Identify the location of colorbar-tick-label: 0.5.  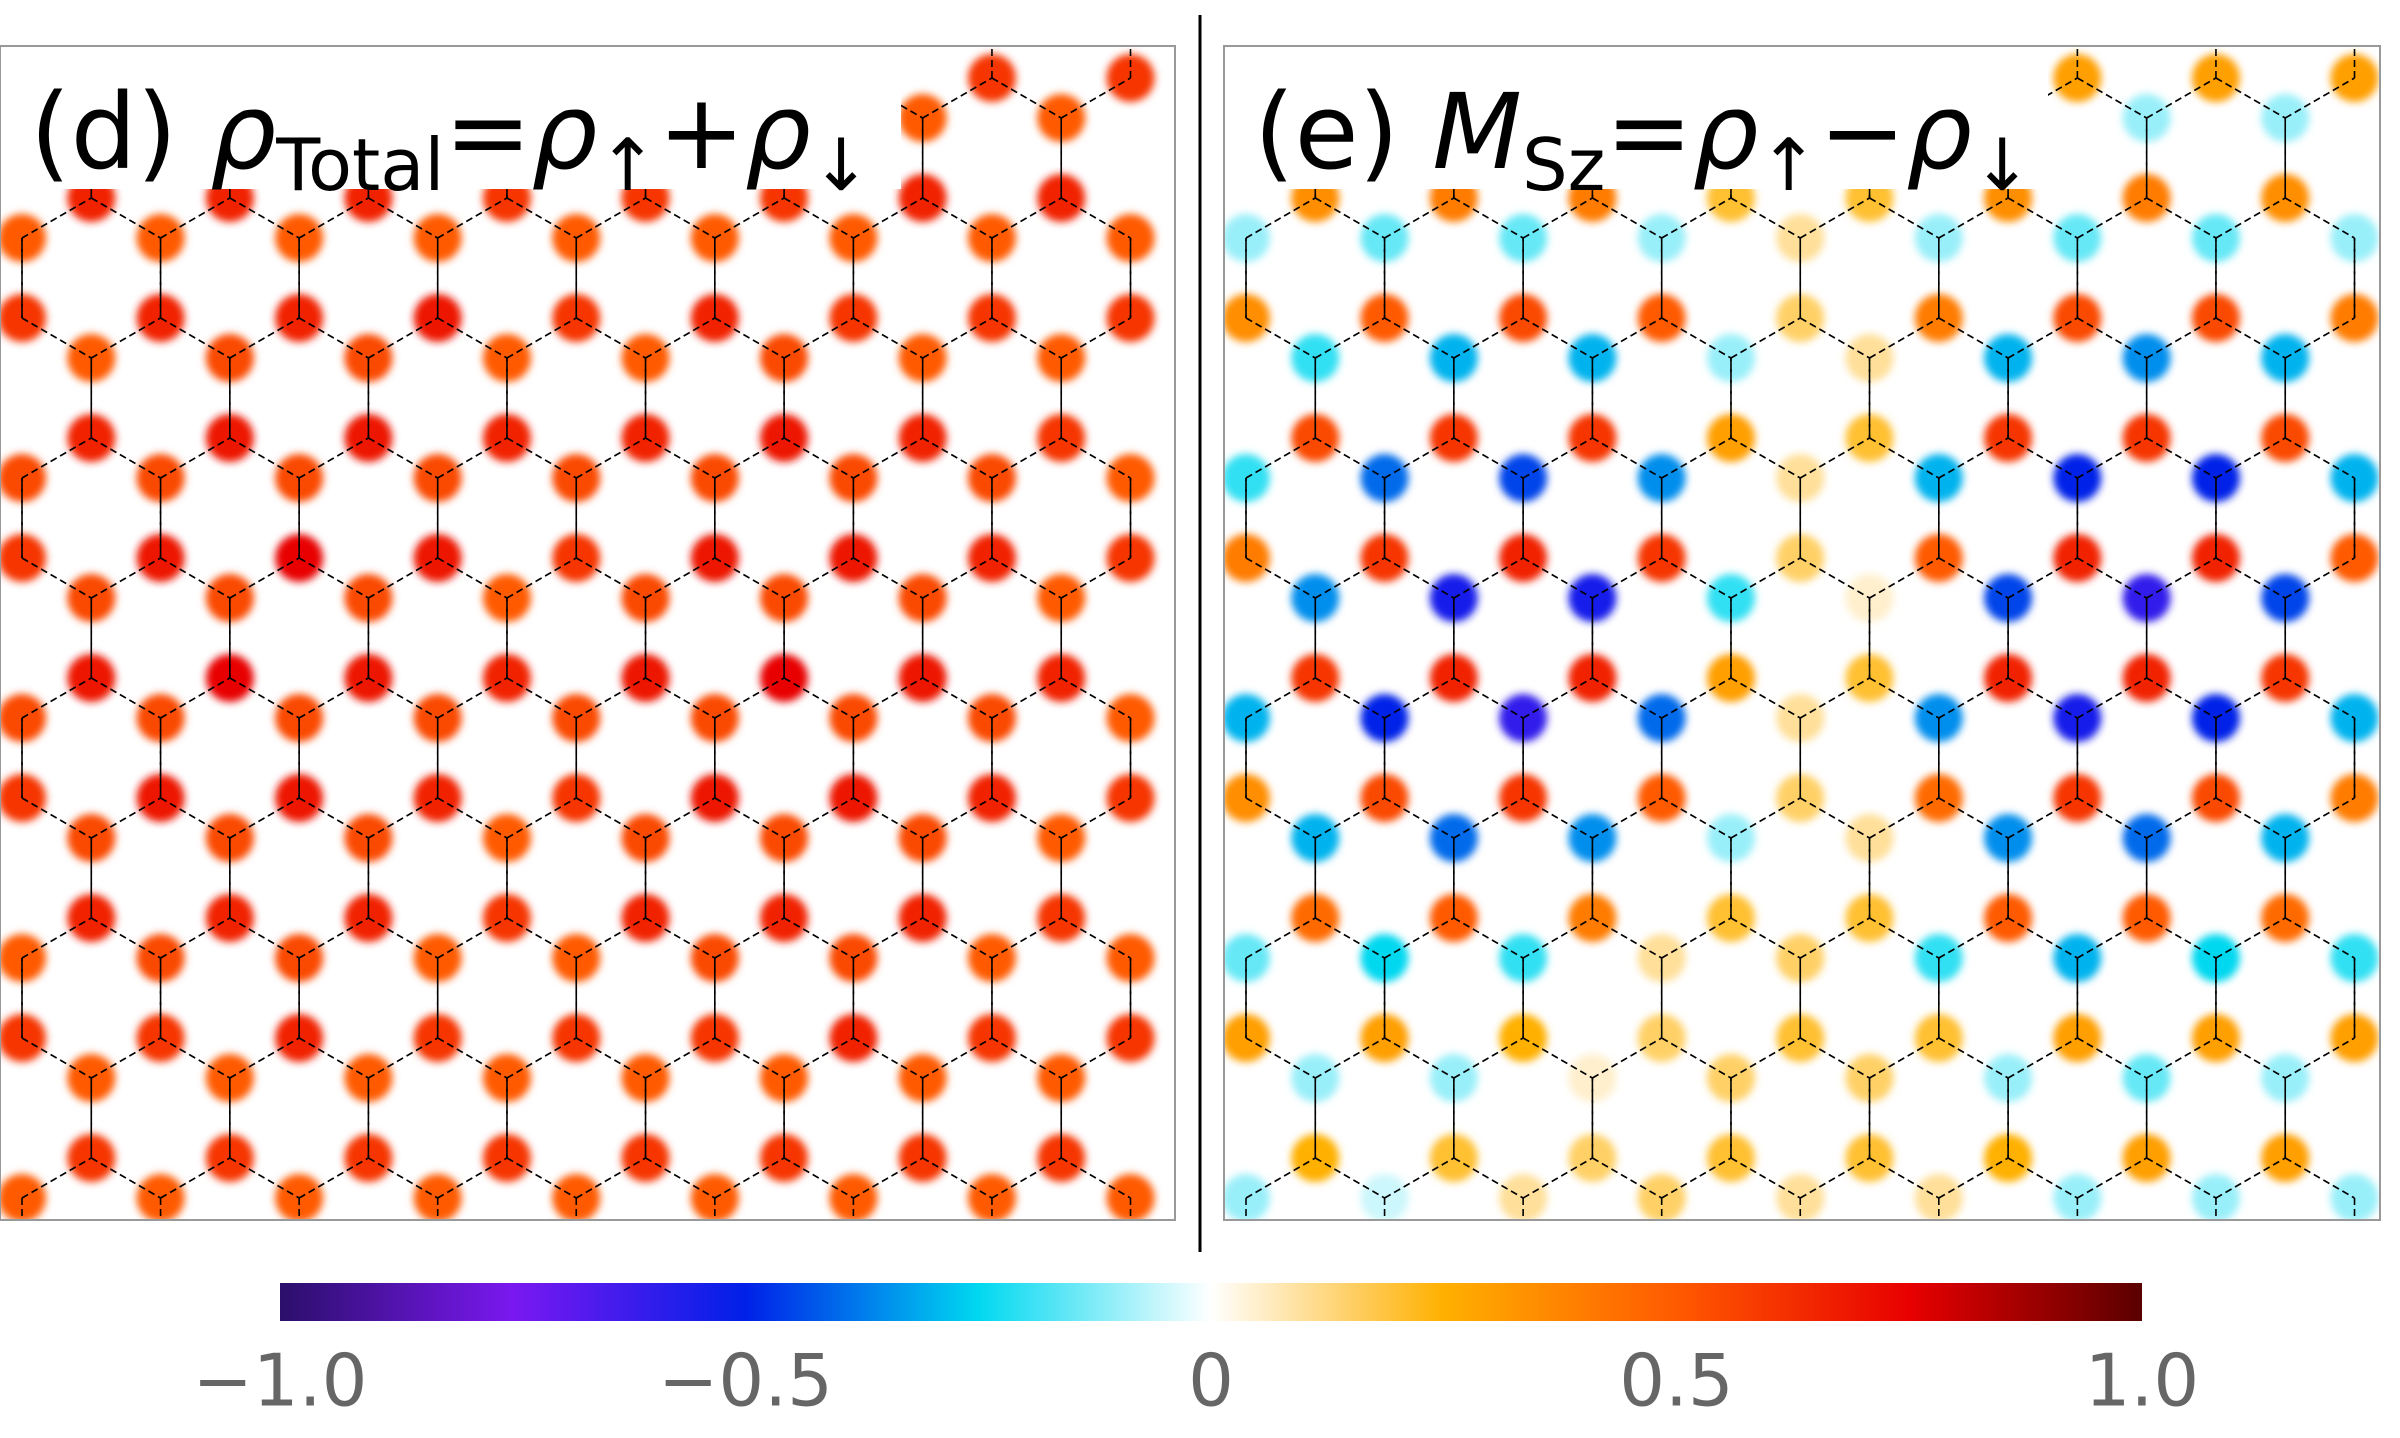
(1676, 1381).